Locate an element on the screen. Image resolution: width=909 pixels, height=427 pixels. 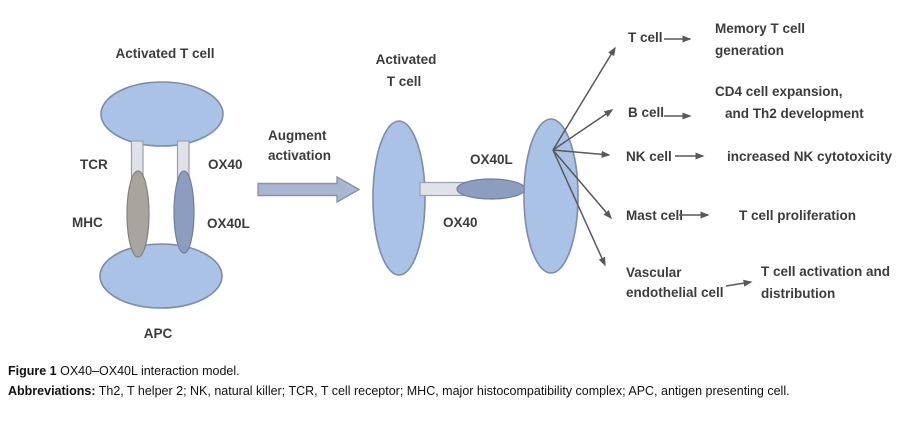
mhc-molecule-shape is located at coordinates (138, 214).